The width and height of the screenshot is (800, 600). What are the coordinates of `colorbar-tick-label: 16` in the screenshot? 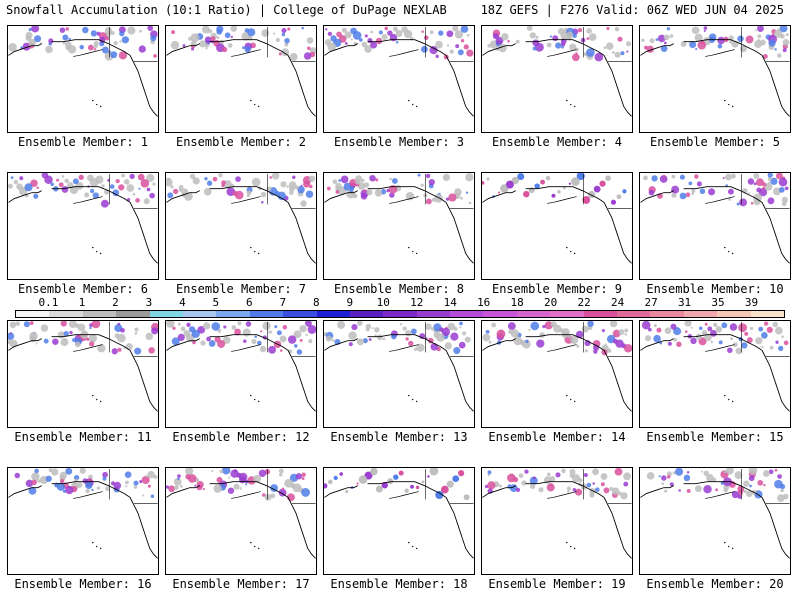 It's located at (484, 302).